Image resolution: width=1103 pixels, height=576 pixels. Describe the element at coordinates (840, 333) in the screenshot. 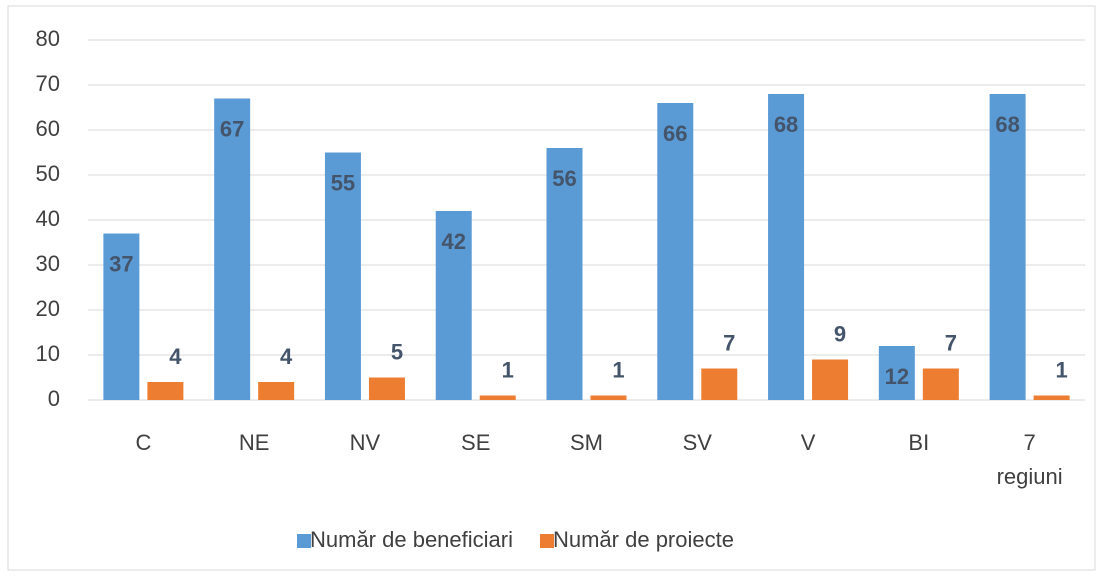

I see `data-label: 9` at that location.